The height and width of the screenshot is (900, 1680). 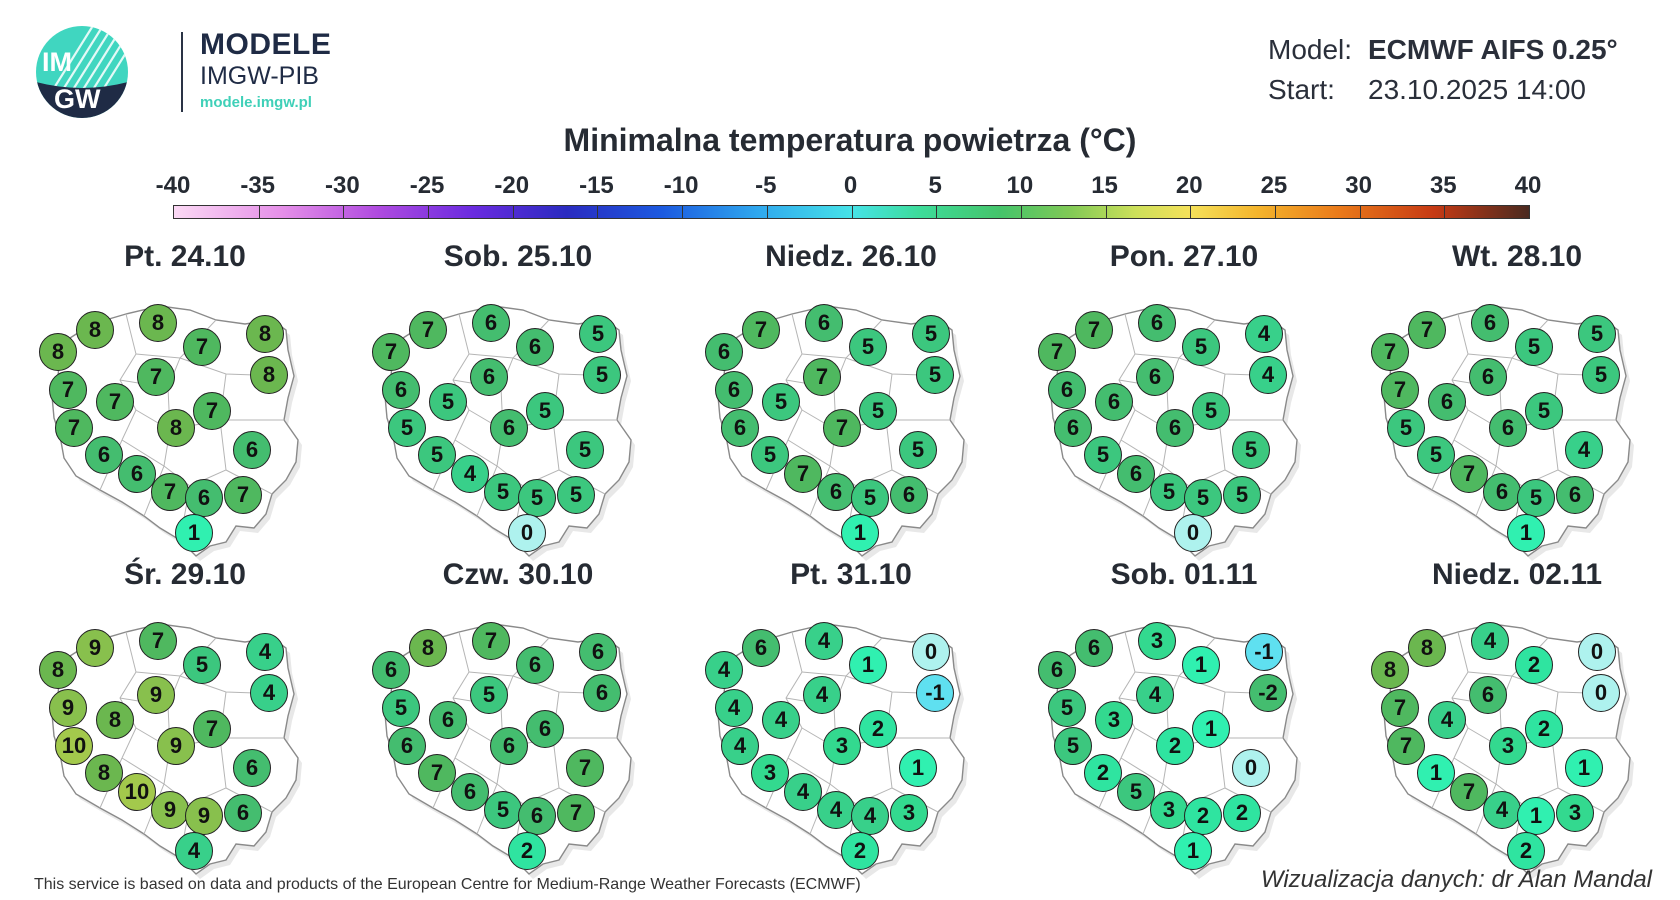 I want to click on logo-top-text: IM, so click(x=57, y=62).